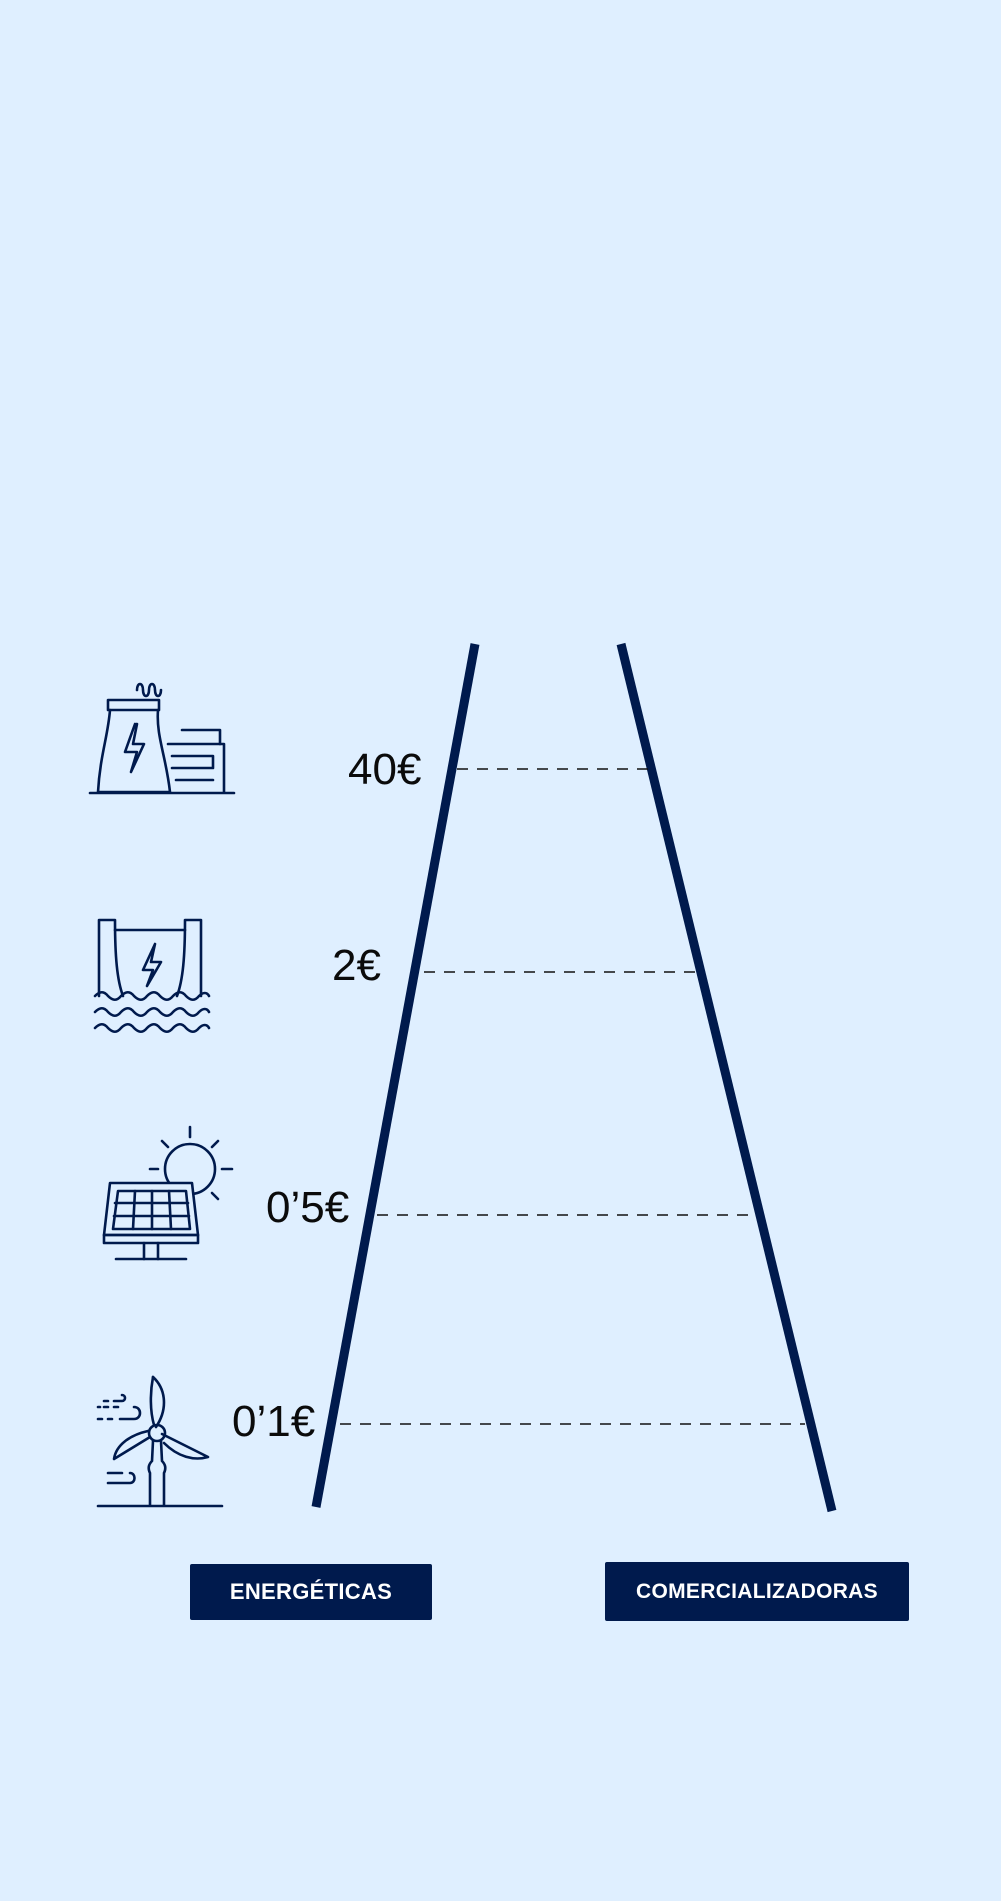  Describe the element at coordinates (385, 769) in the screenshot. I see `price-label-40: 40€` at that location.